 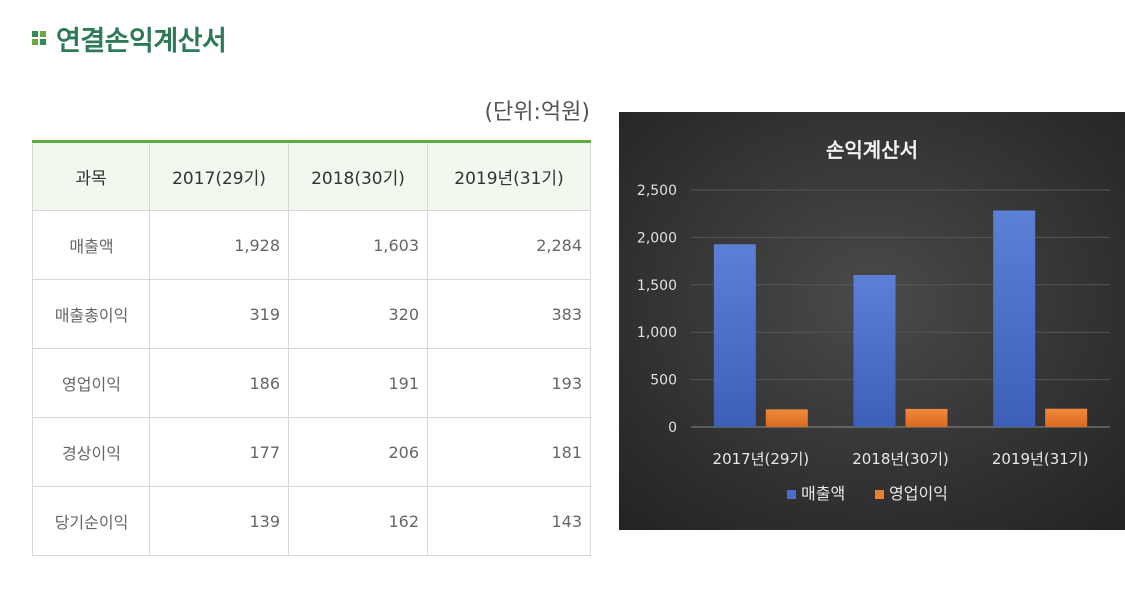 I want to click on table-row: 경상이익 177 206 181, so click(x=311, y=452).